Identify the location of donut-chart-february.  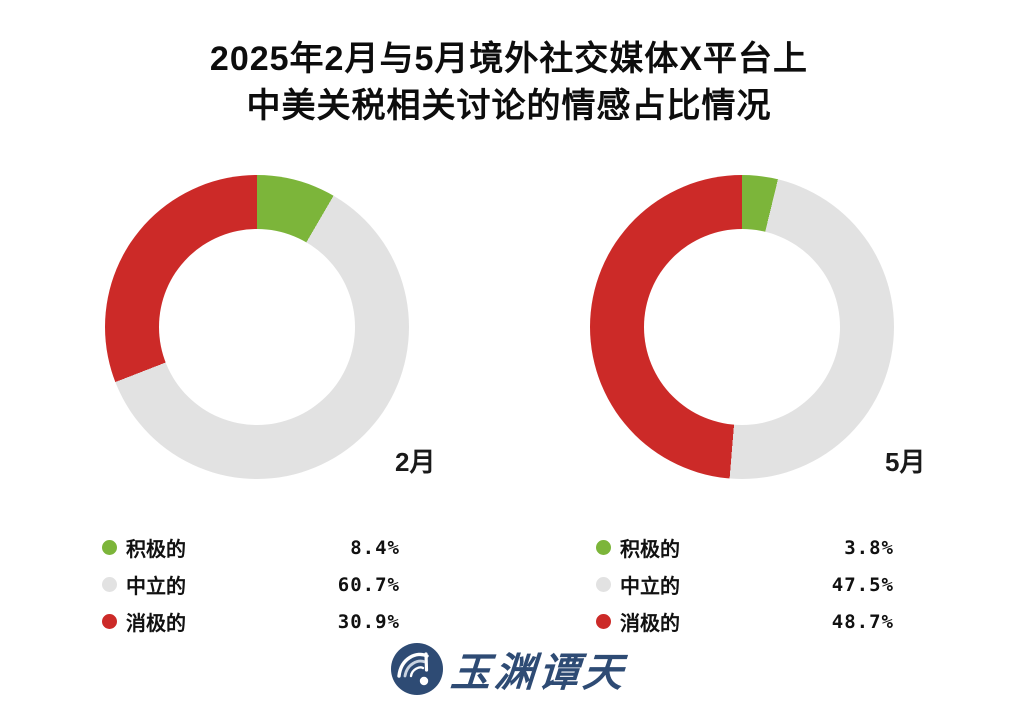
(257, 327).